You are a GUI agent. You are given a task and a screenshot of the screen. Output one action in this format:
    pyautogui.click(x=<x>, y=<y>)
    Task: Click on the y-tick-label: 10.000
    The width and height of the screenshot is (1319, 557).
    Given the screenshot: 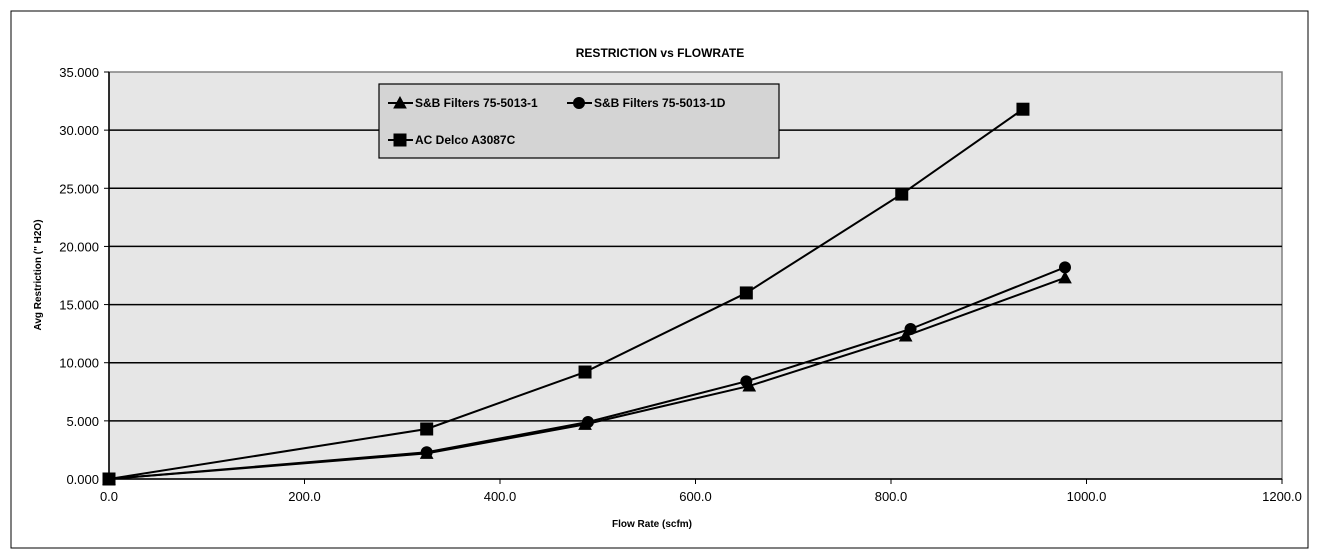 What is the action you would take?
    pyautogui.click(x=79, y=363)
    